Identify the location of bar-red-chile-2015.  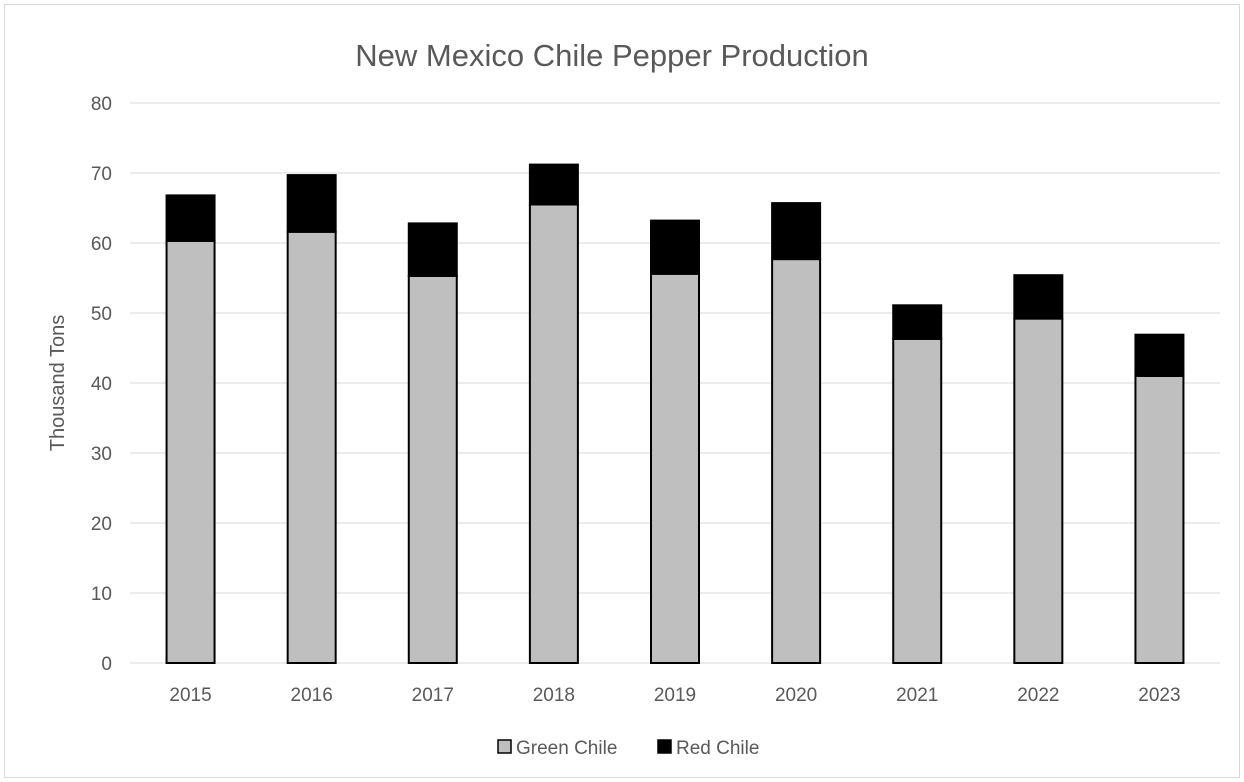
(190, 218).